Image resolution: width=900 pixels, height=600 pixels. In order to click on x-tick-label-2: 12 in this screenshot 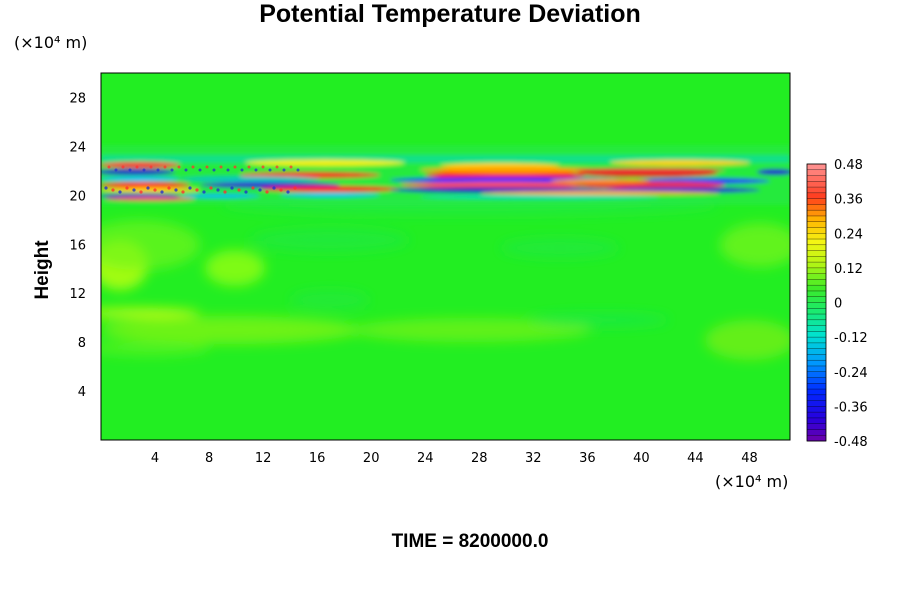, I will do `click(263, 458)`.